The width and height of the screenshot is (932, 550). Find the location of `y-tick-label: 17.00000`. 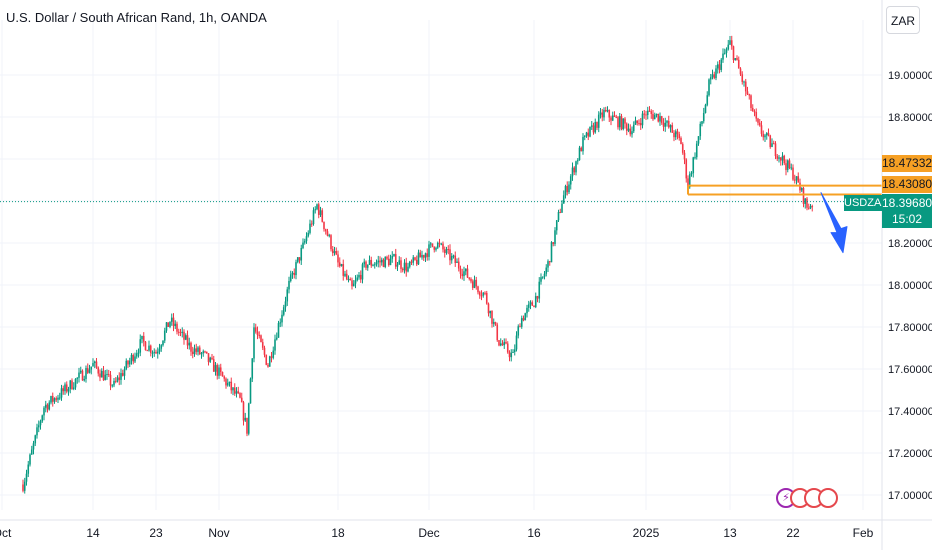

y-tick-label: 17.00000 is located at coordinates (910, 496).